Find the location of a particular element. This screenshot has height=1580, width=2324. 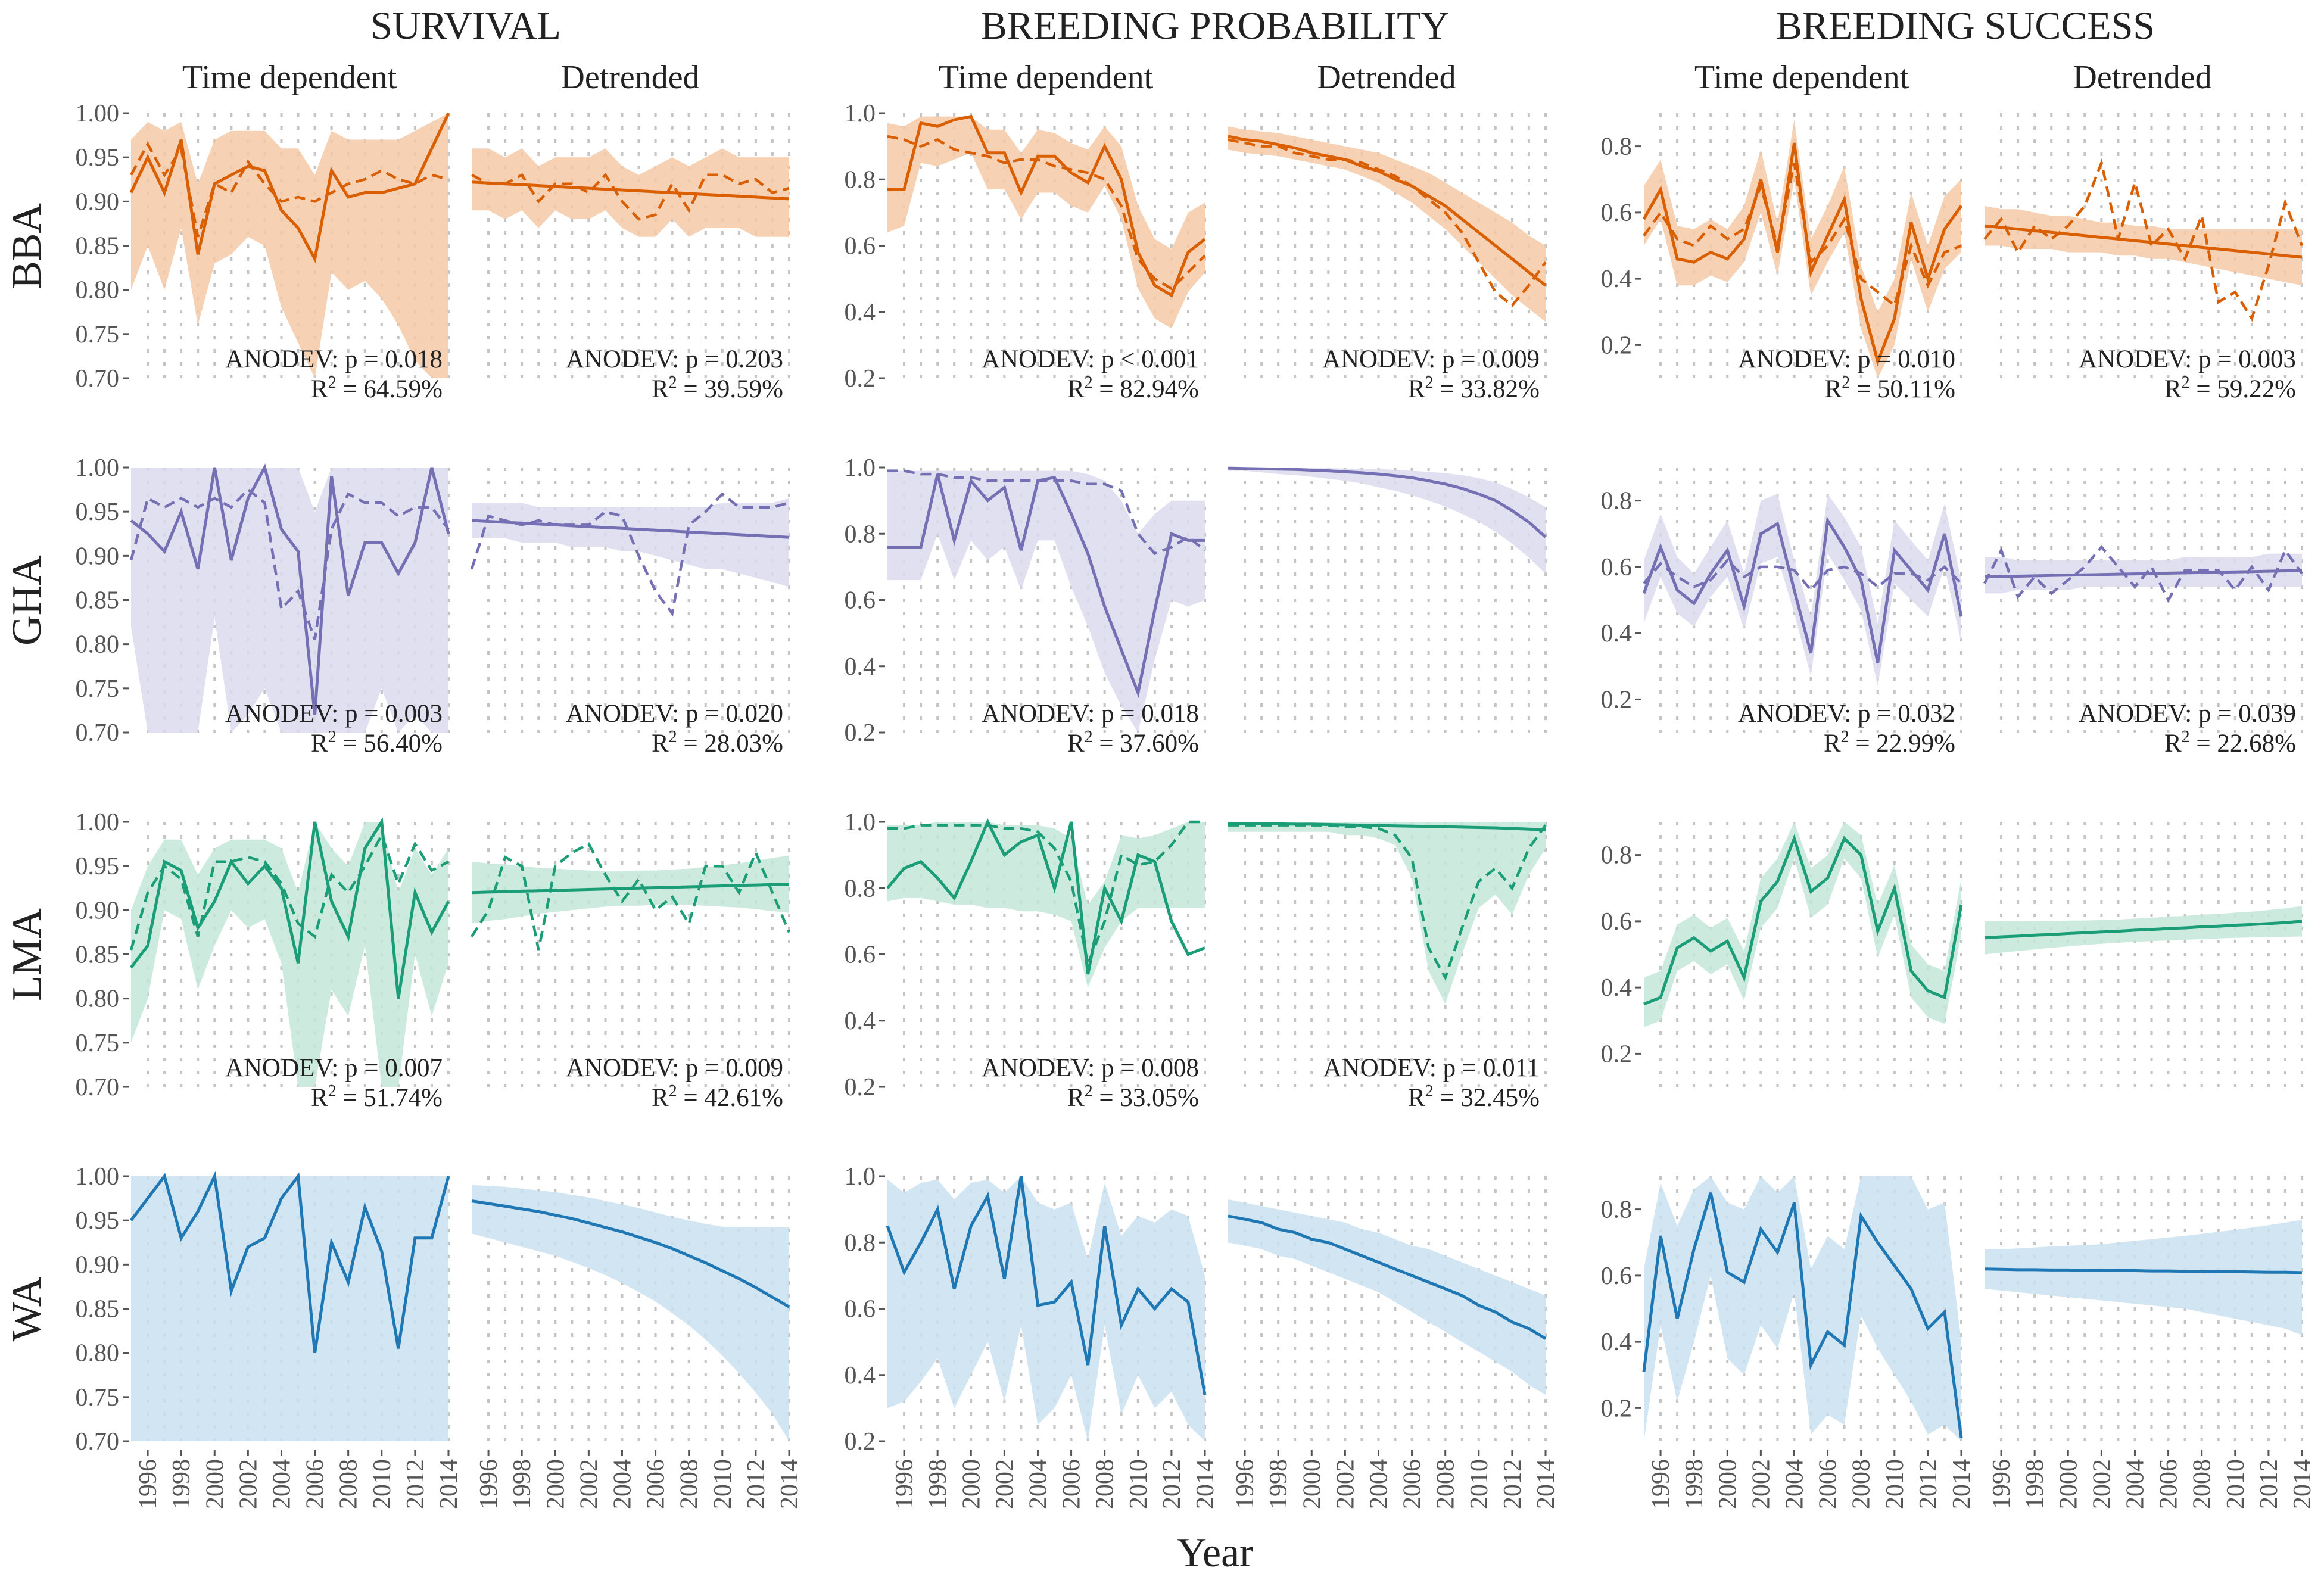

y-tick-label: 0.70 is located at coordinates (98, 1442).